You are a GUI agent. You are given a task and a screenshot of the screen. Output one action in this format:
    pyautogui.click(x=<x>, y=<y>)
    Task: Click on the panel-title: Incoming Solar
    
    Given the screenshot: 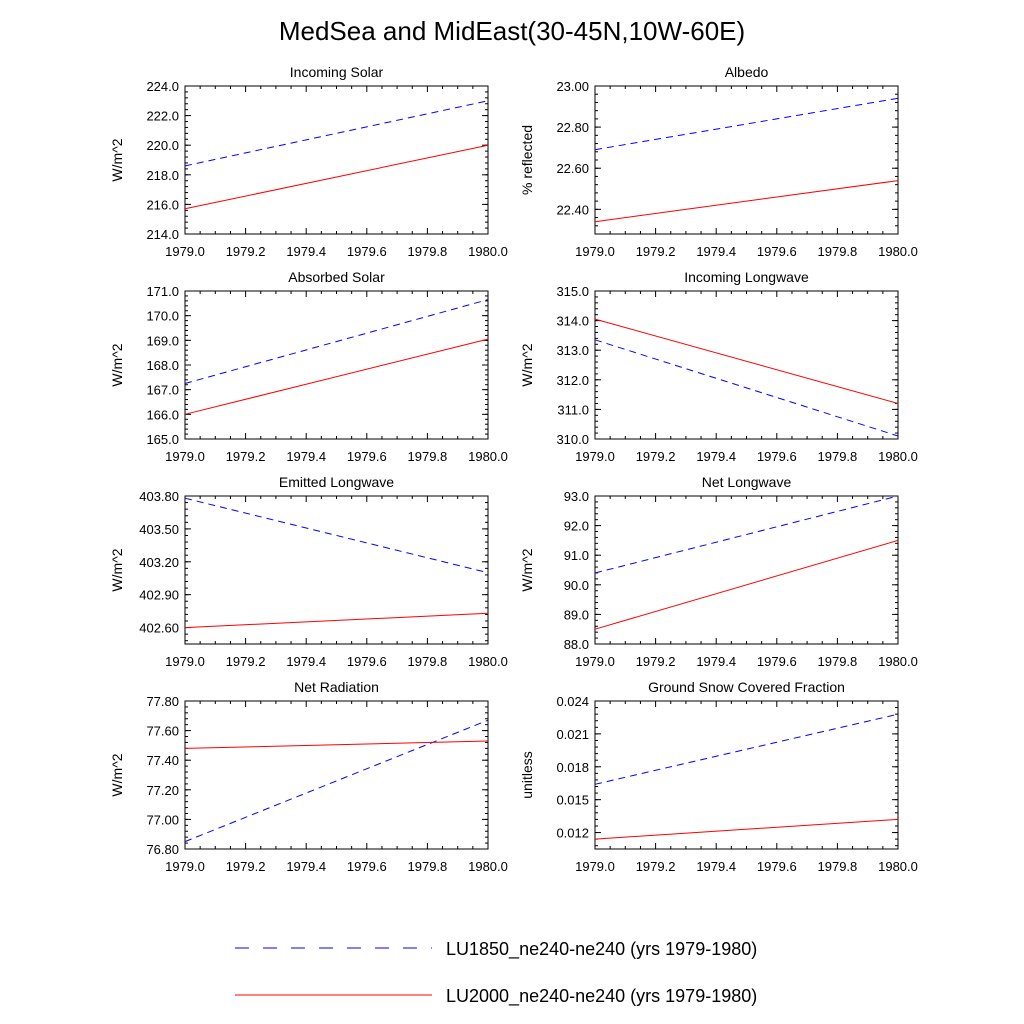 What is the action you would take?
    pyautogui.click(x=337, y=72)
    